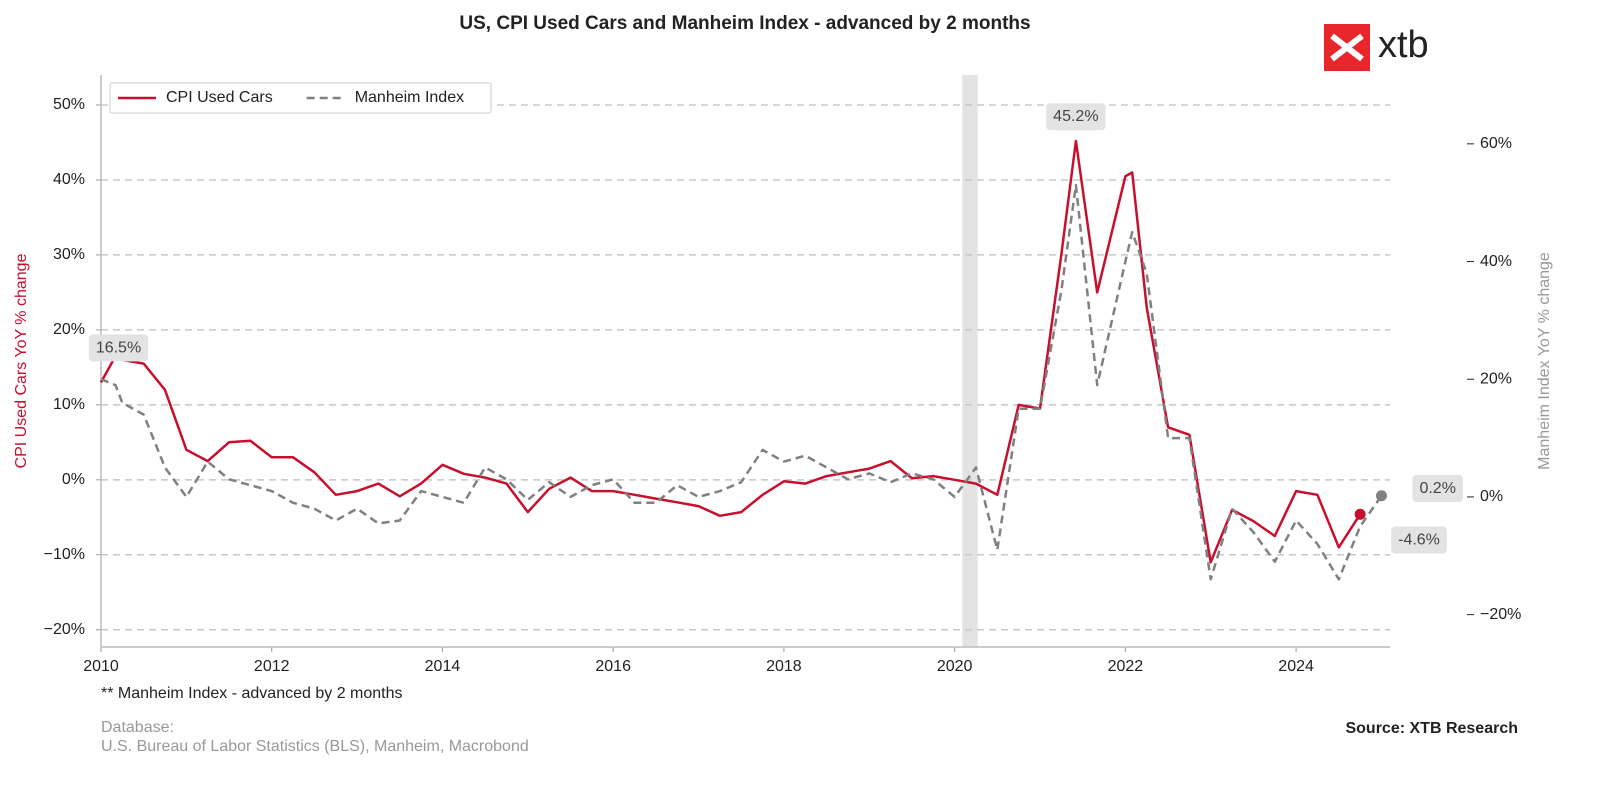  What do you see at coordinates (252, 693) in the screenshot?
I see `footnote: ** Manheim Index - advanced by 2 months` at bounding box center [252, 693].